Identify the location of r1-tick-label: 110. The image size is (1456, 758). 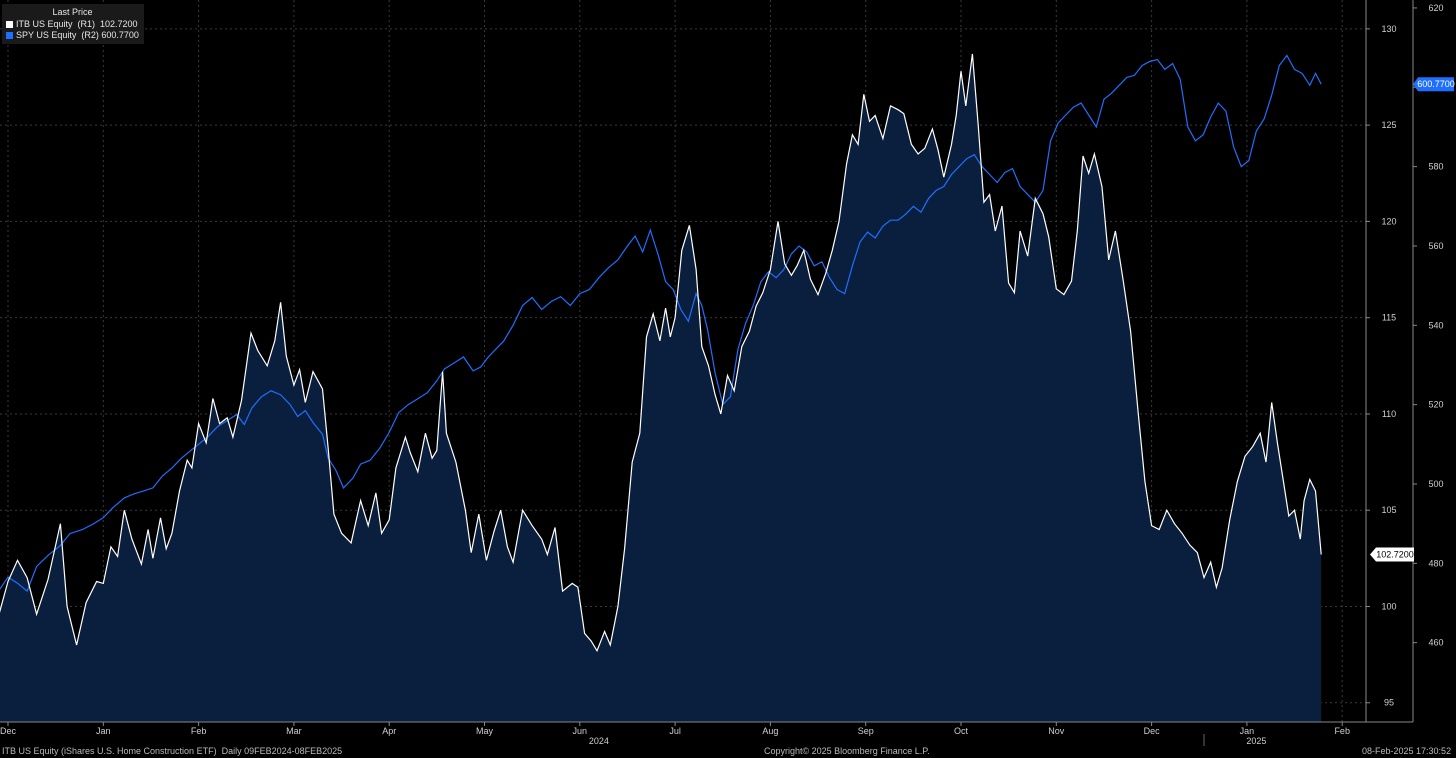
(1389, 414).